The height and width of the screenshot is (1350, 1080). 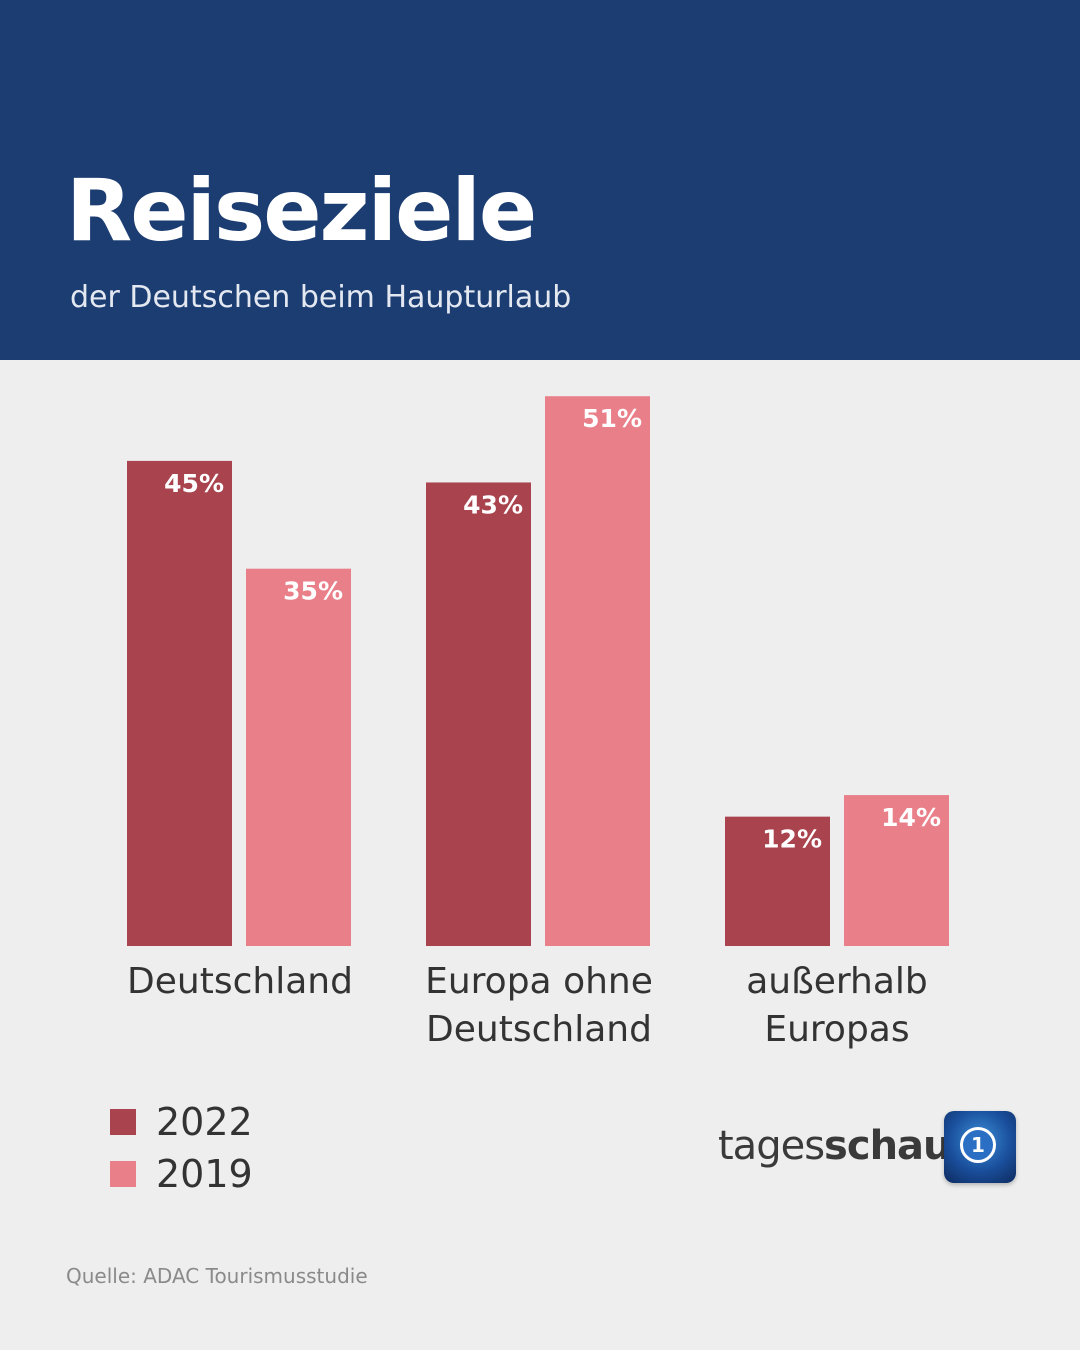 What do you see at coordinates (123, 1122) in the screenshot?
I see `legend-swatch-2022` at bounding box center [123, 1122].